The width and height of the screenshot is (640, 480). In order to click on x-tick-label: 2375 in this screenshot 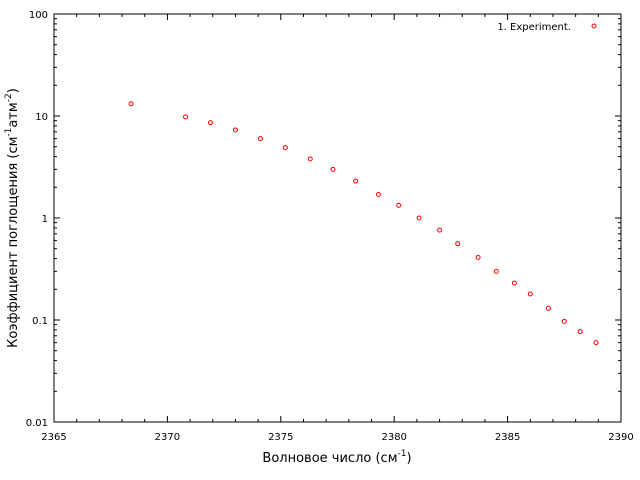, I will do `click(280, 437)`.